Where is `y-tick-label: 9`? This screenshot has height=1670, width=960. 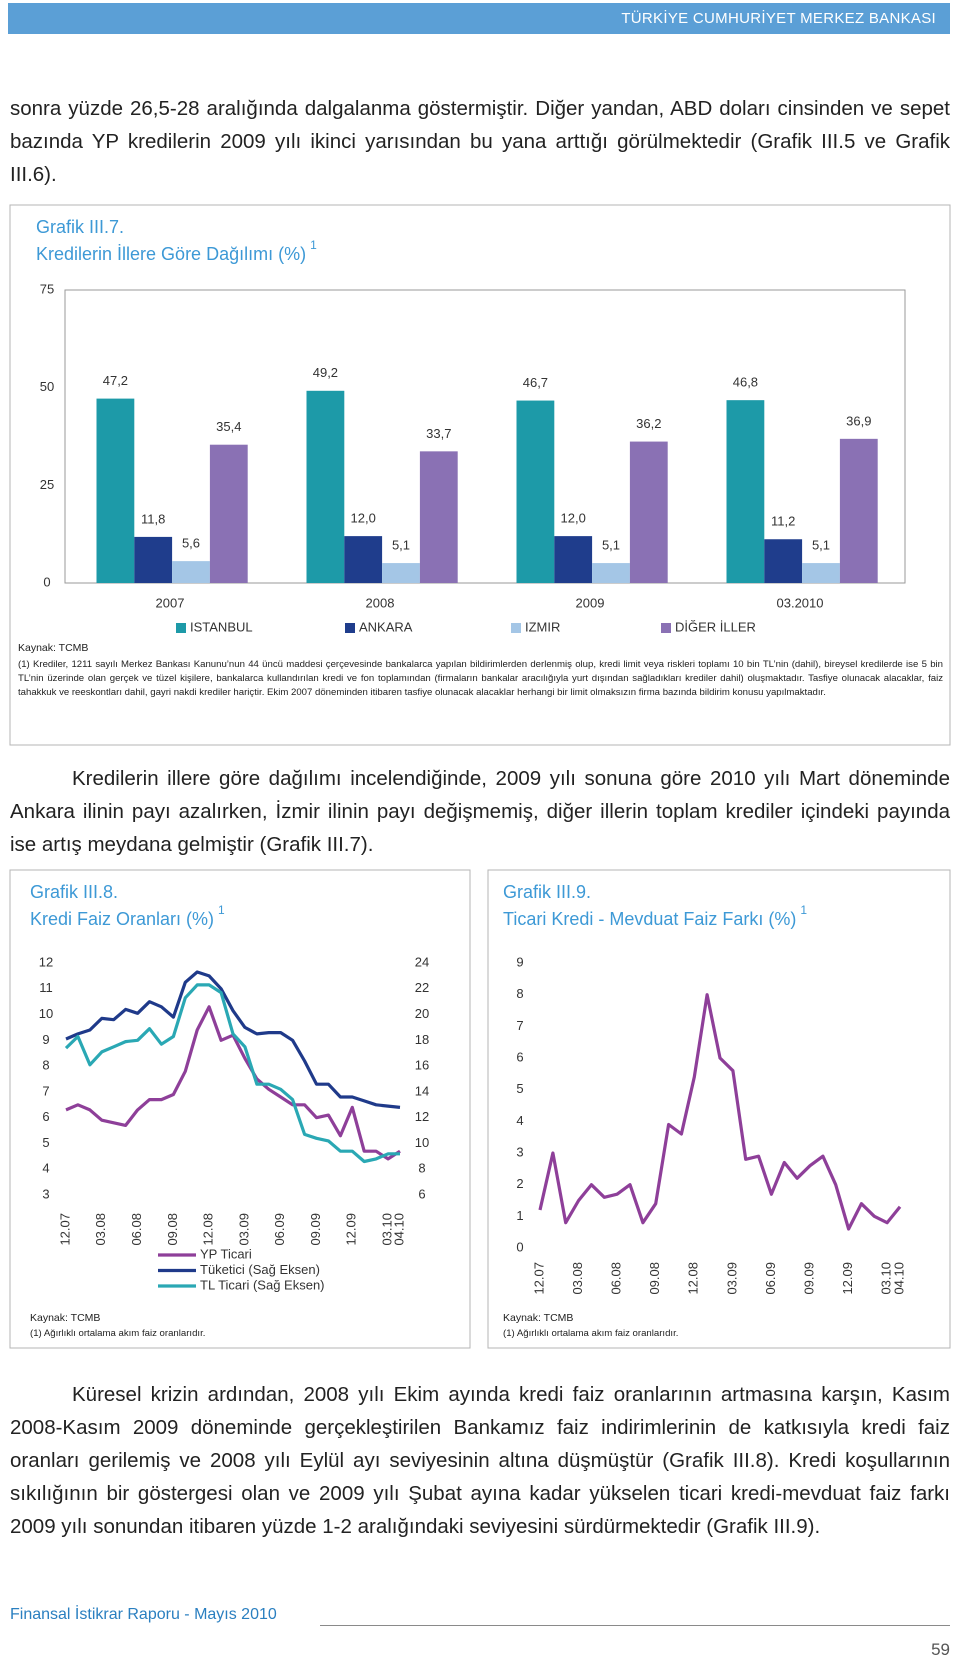
y-tick-label: 9 is located at coordinates (45, 1039).